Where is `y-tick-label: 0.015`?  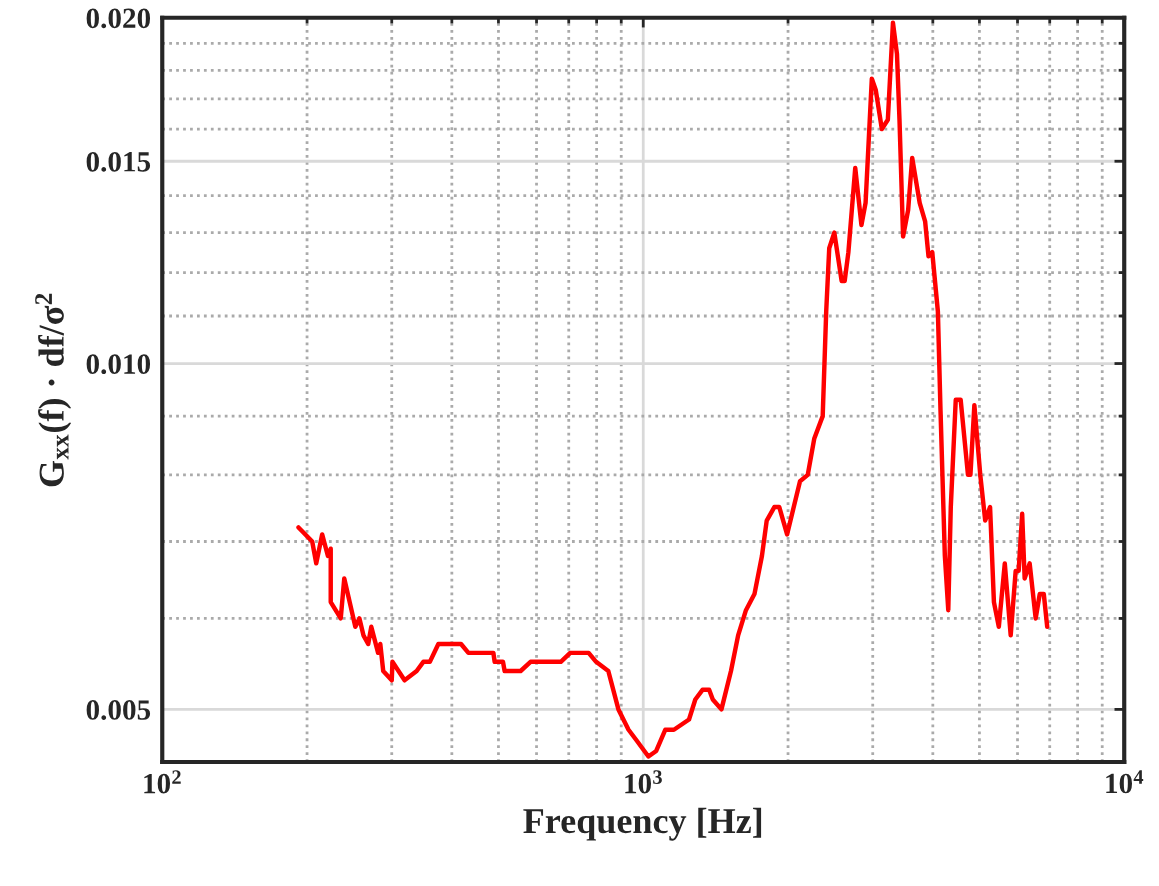
y-tick-label: 0.015 is located at coordinates (118, 161).